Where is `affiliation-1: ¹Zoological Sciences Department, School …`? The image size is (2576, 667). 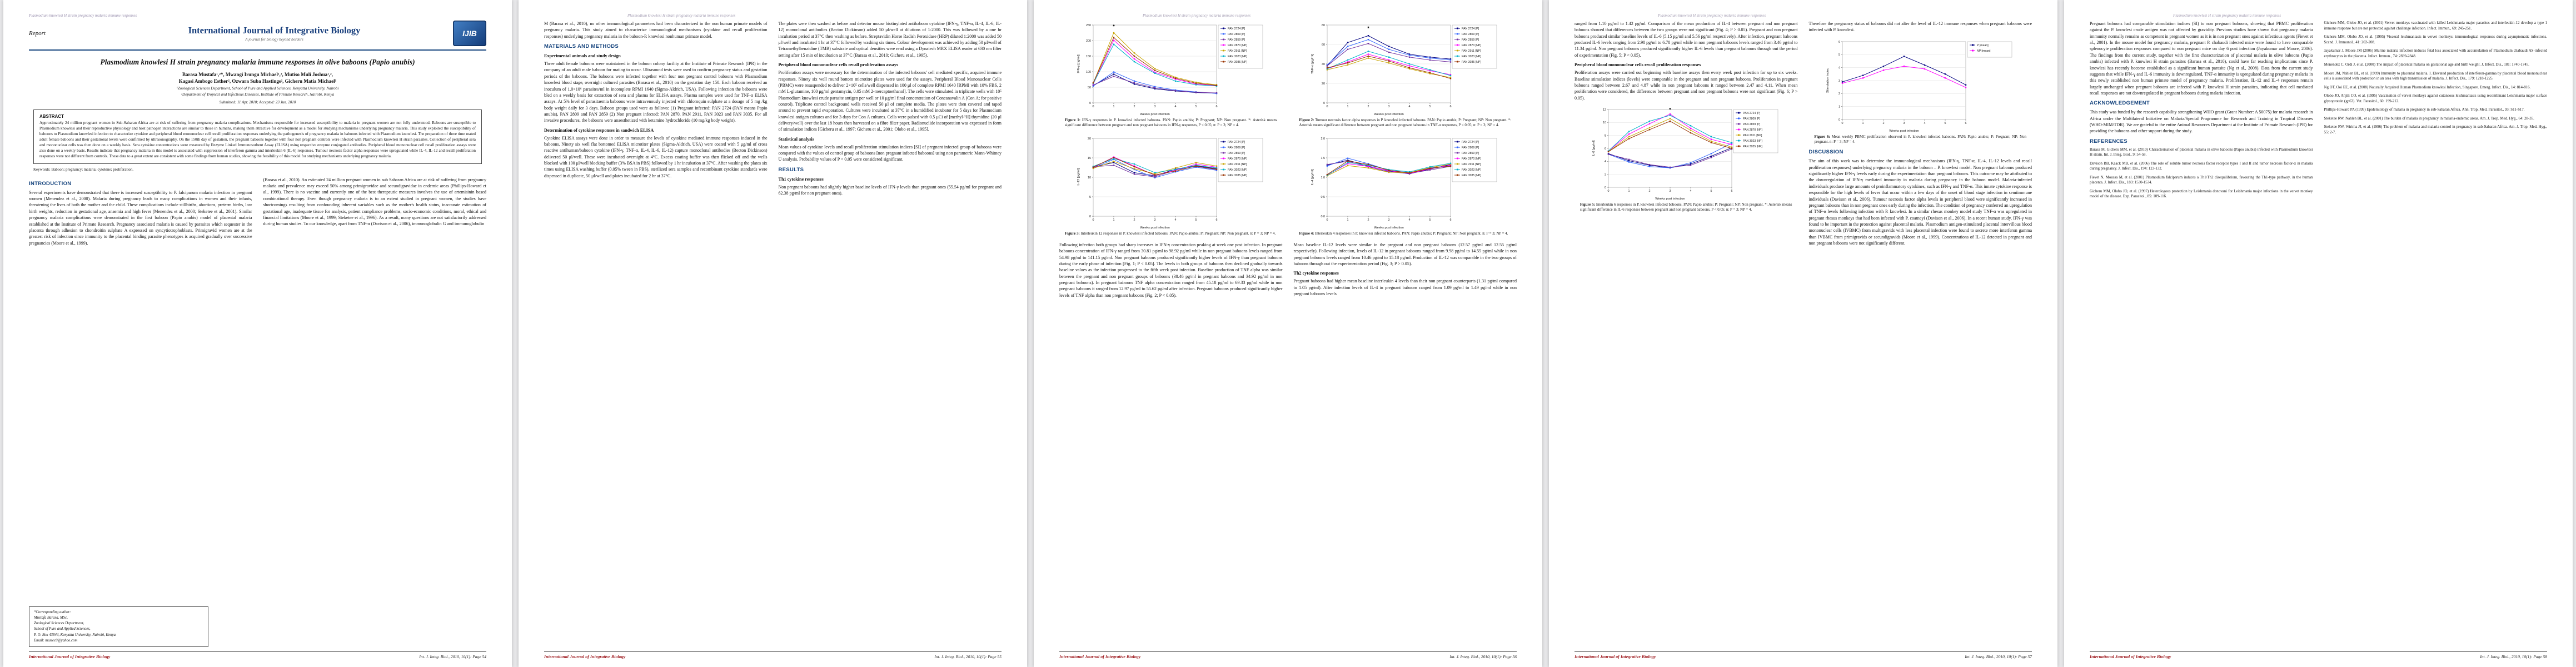 affiliation-1: ¹Zoological Sciences Department, School … is located at coordinates (257, 88).